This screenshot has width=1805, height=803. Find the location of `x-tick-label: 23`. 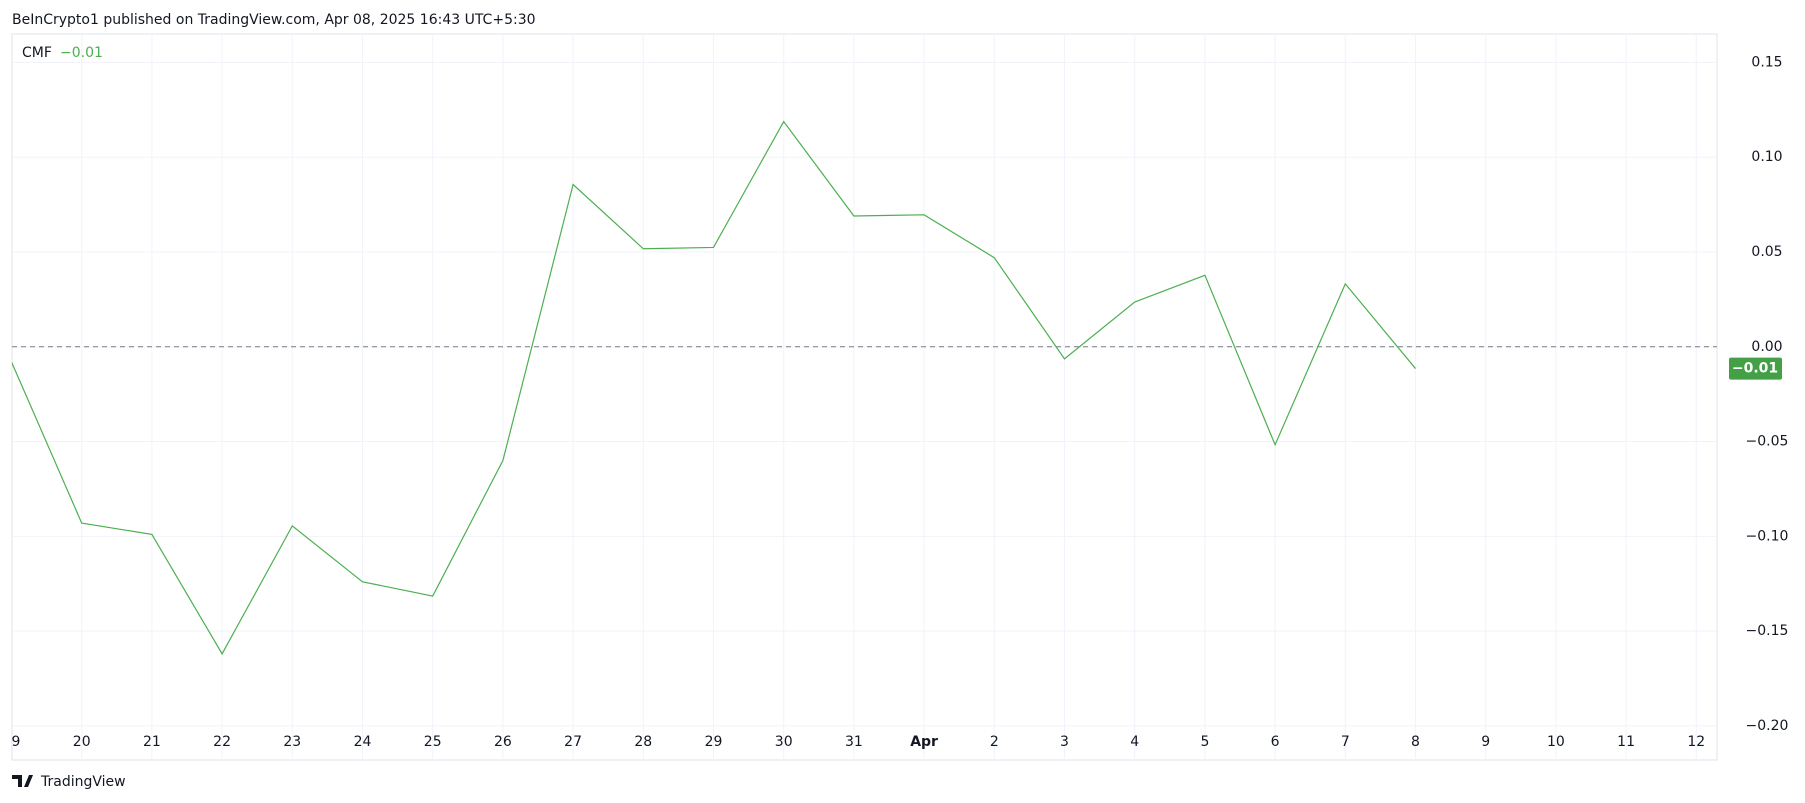

x-tick-label: 23 is located at coordinates (292, 742).